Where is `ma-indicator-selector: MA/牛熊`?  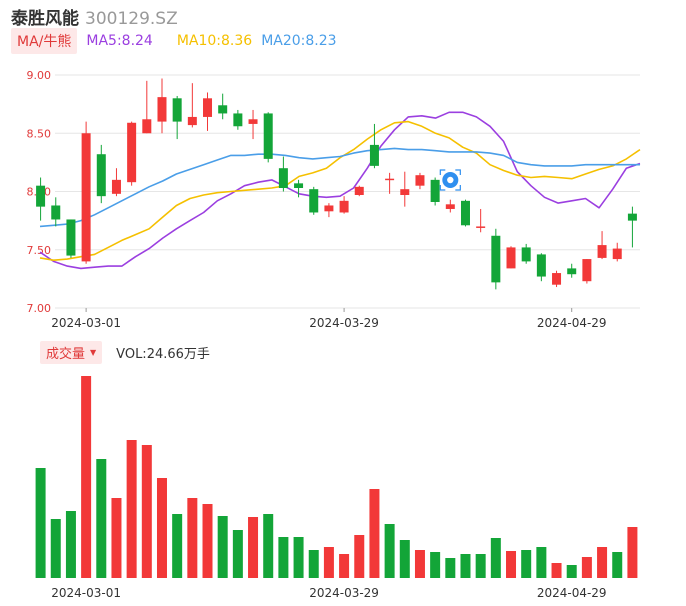 ma-indicator-selector: MA/牛熊 is located at coordinates (44, 41).